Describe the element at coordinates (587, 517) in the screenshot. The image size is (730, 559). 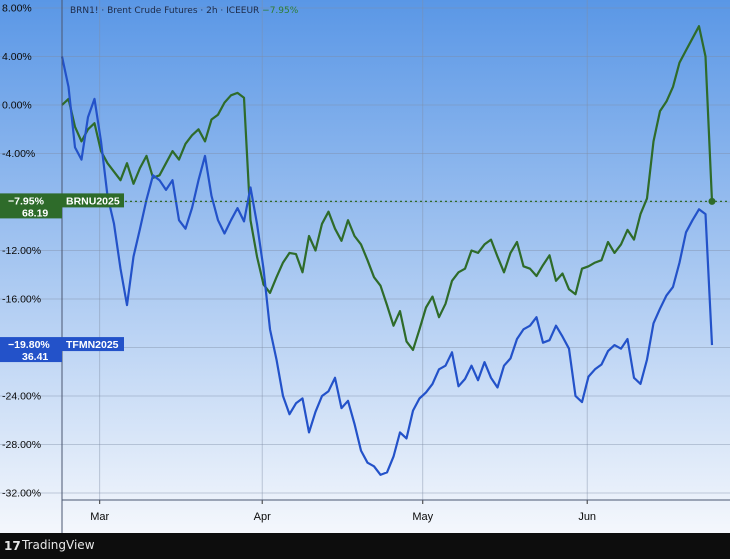
I see `x-tick-label: Jun` at that location.